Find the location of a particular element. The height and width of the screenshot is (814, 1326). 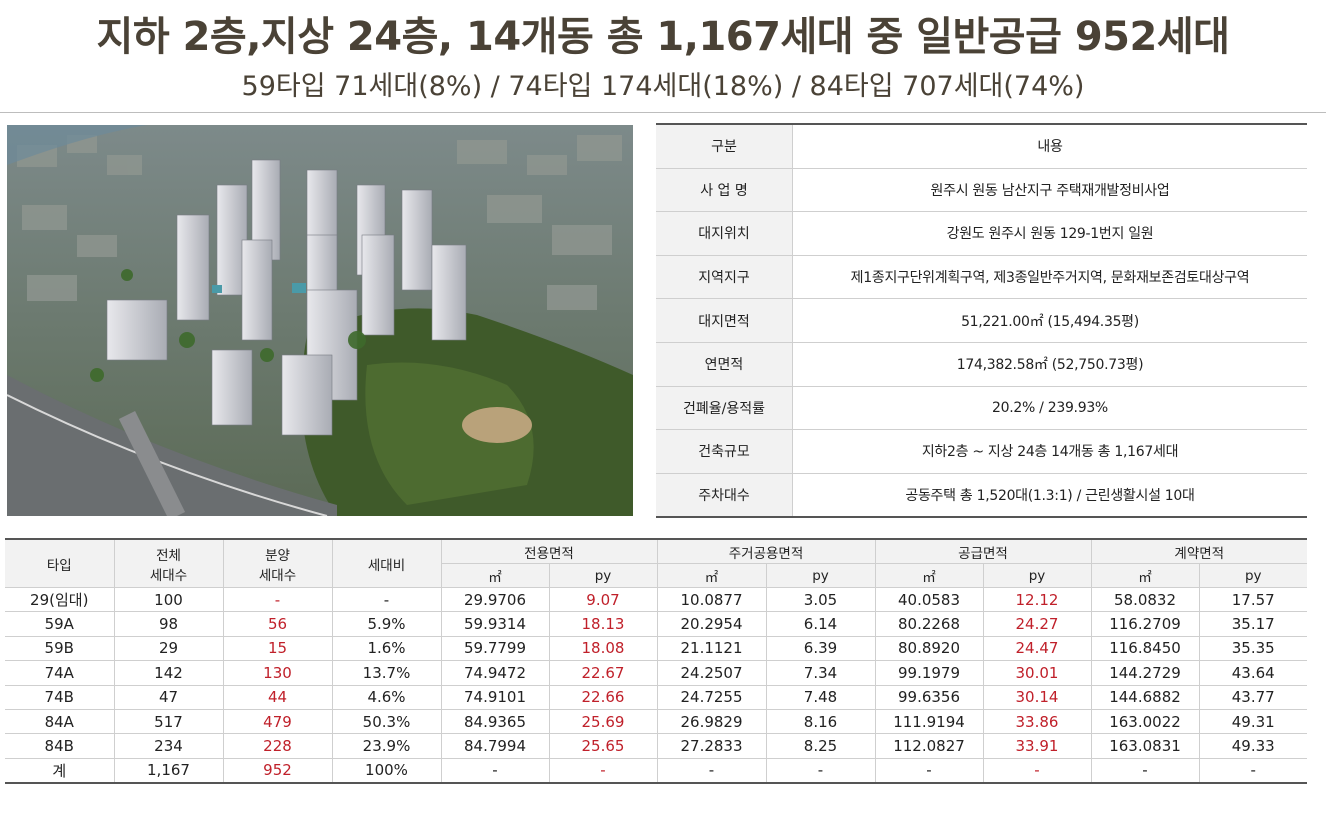

info-header-key: 구분 is located at coordinates (724, 145).